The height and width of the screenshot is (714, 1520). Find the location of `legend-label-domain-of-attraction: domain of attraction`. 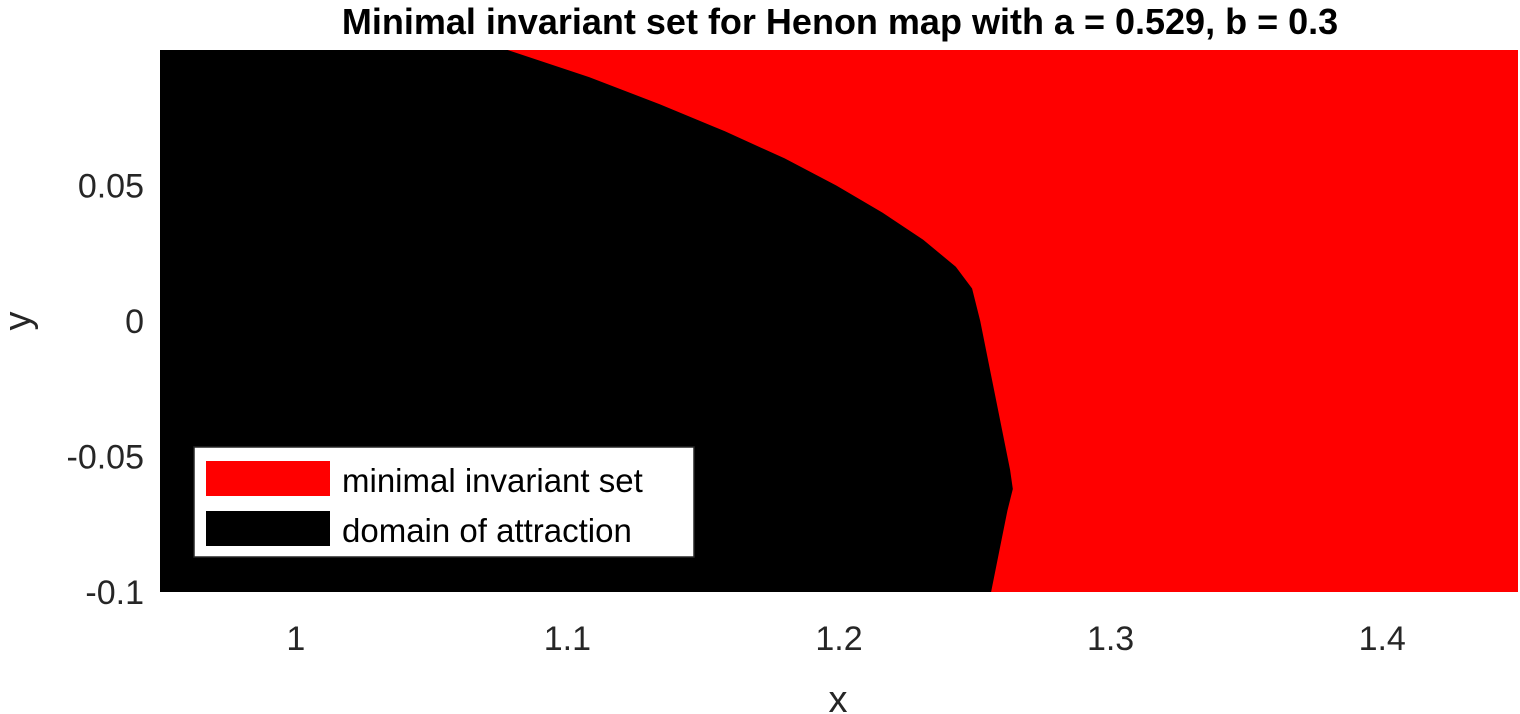

legend-label-domain-of-attraction: domain of attraction is located at coordinates (487, 530).